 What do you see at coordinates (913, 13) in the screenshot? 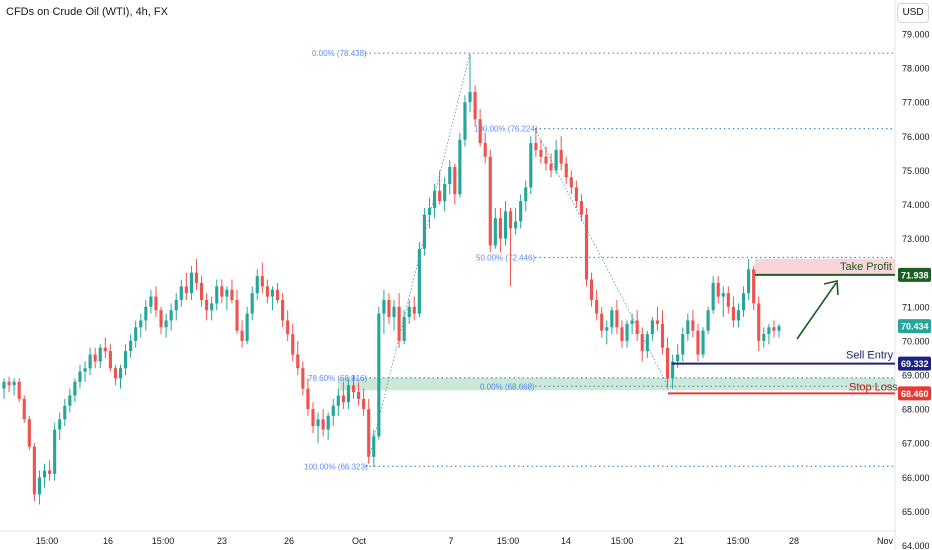
I see `currency-button: USD` at bounding box center [913, 13].